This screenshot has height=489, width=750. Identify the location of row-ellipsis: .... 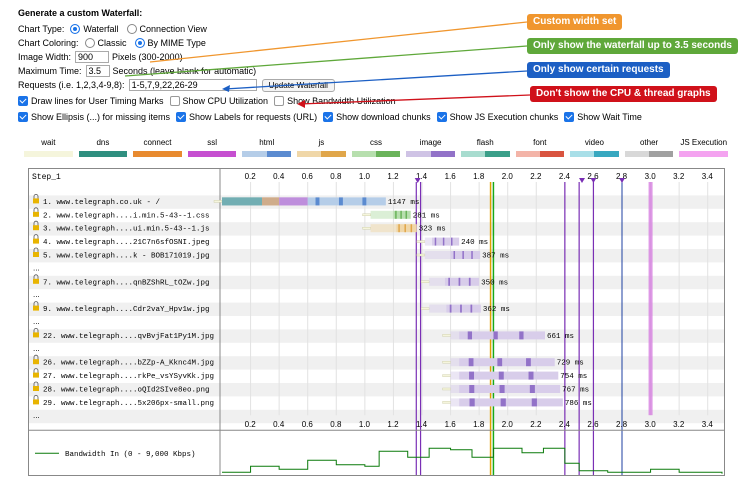
(36, 348).